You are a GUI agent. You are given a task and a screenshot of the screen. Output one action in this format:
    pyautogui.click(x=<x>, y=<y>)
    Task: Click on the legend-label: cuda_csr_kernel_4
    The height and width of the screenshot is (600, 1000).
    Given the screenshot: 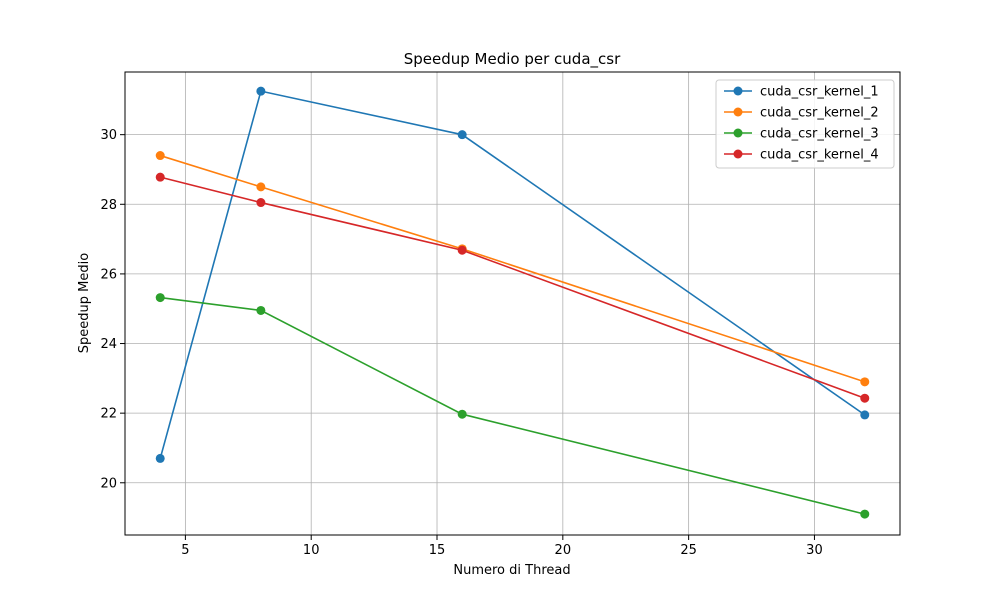 What is the action you would take?
    pyautogui.click(x=819, y=155)
    